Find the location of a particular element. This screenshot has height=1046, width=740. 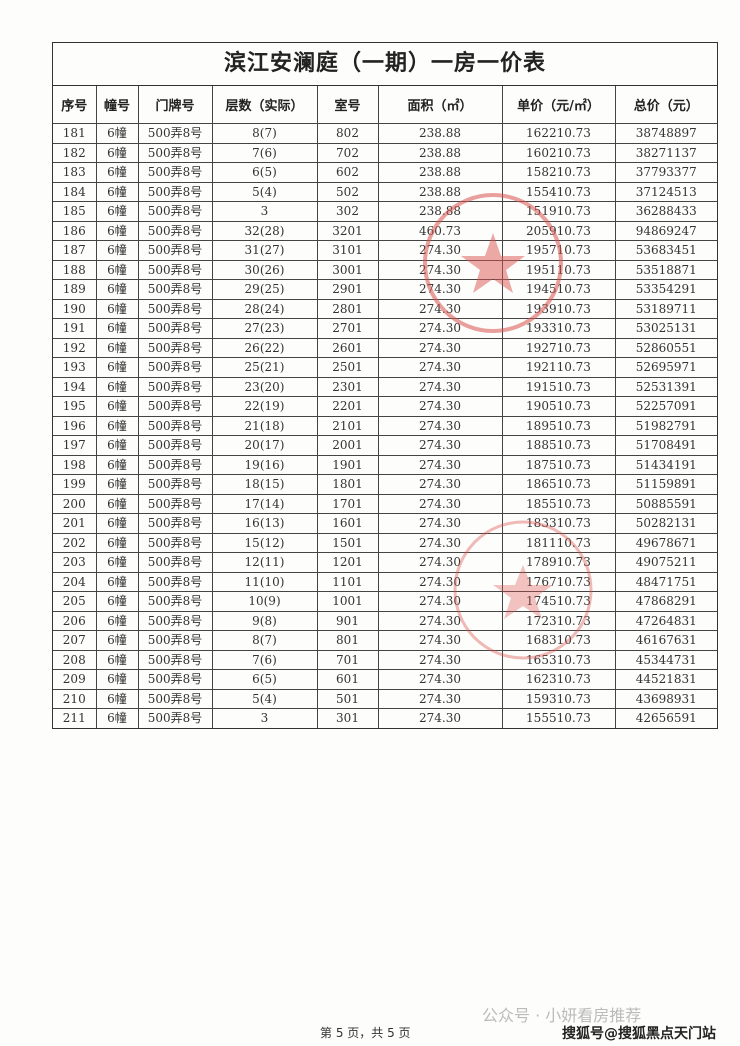

table-cell: 185 is located at coordinates (75, 211).